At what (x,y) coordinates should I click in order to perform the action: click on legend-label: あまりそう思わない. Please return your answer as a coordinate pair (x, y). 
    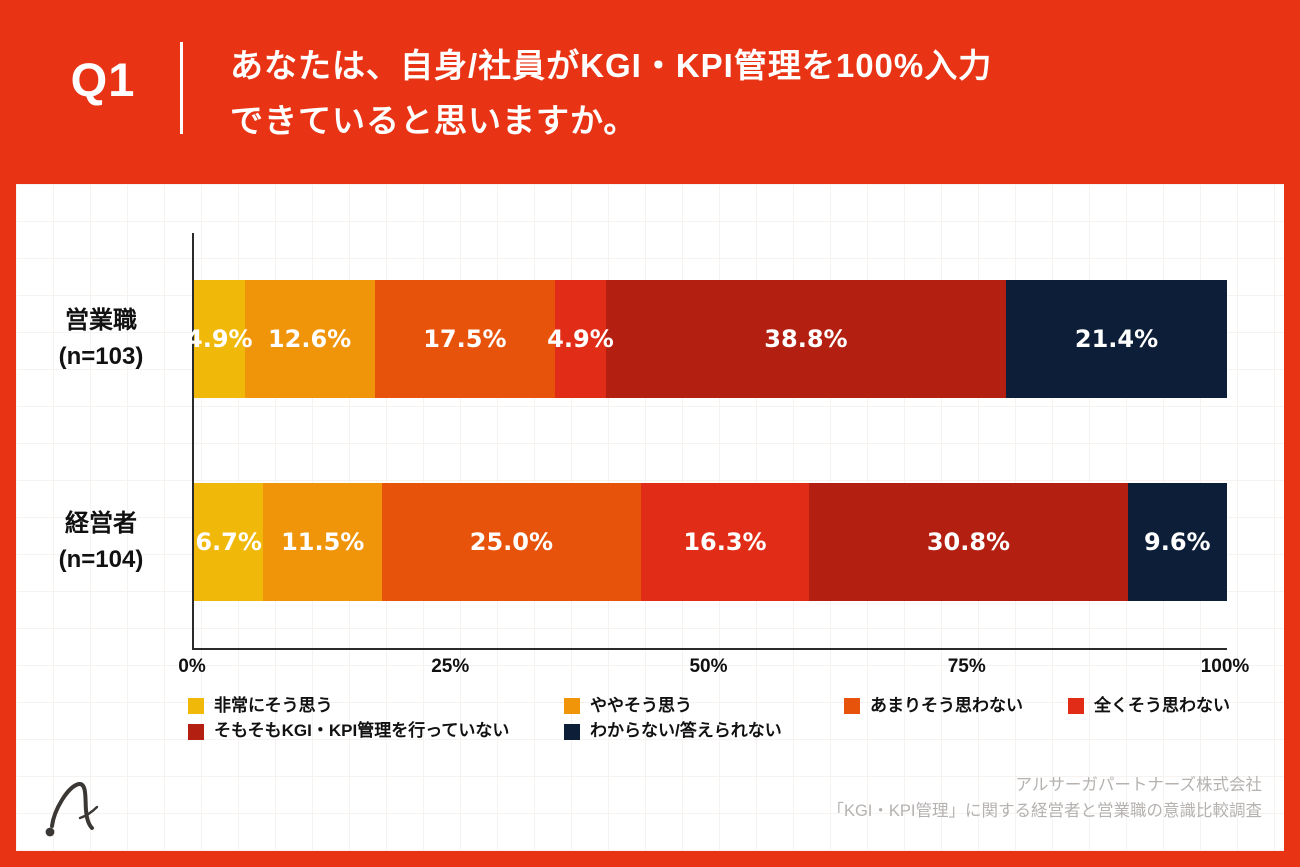
    Looking at the image, I should click on (946, 705).